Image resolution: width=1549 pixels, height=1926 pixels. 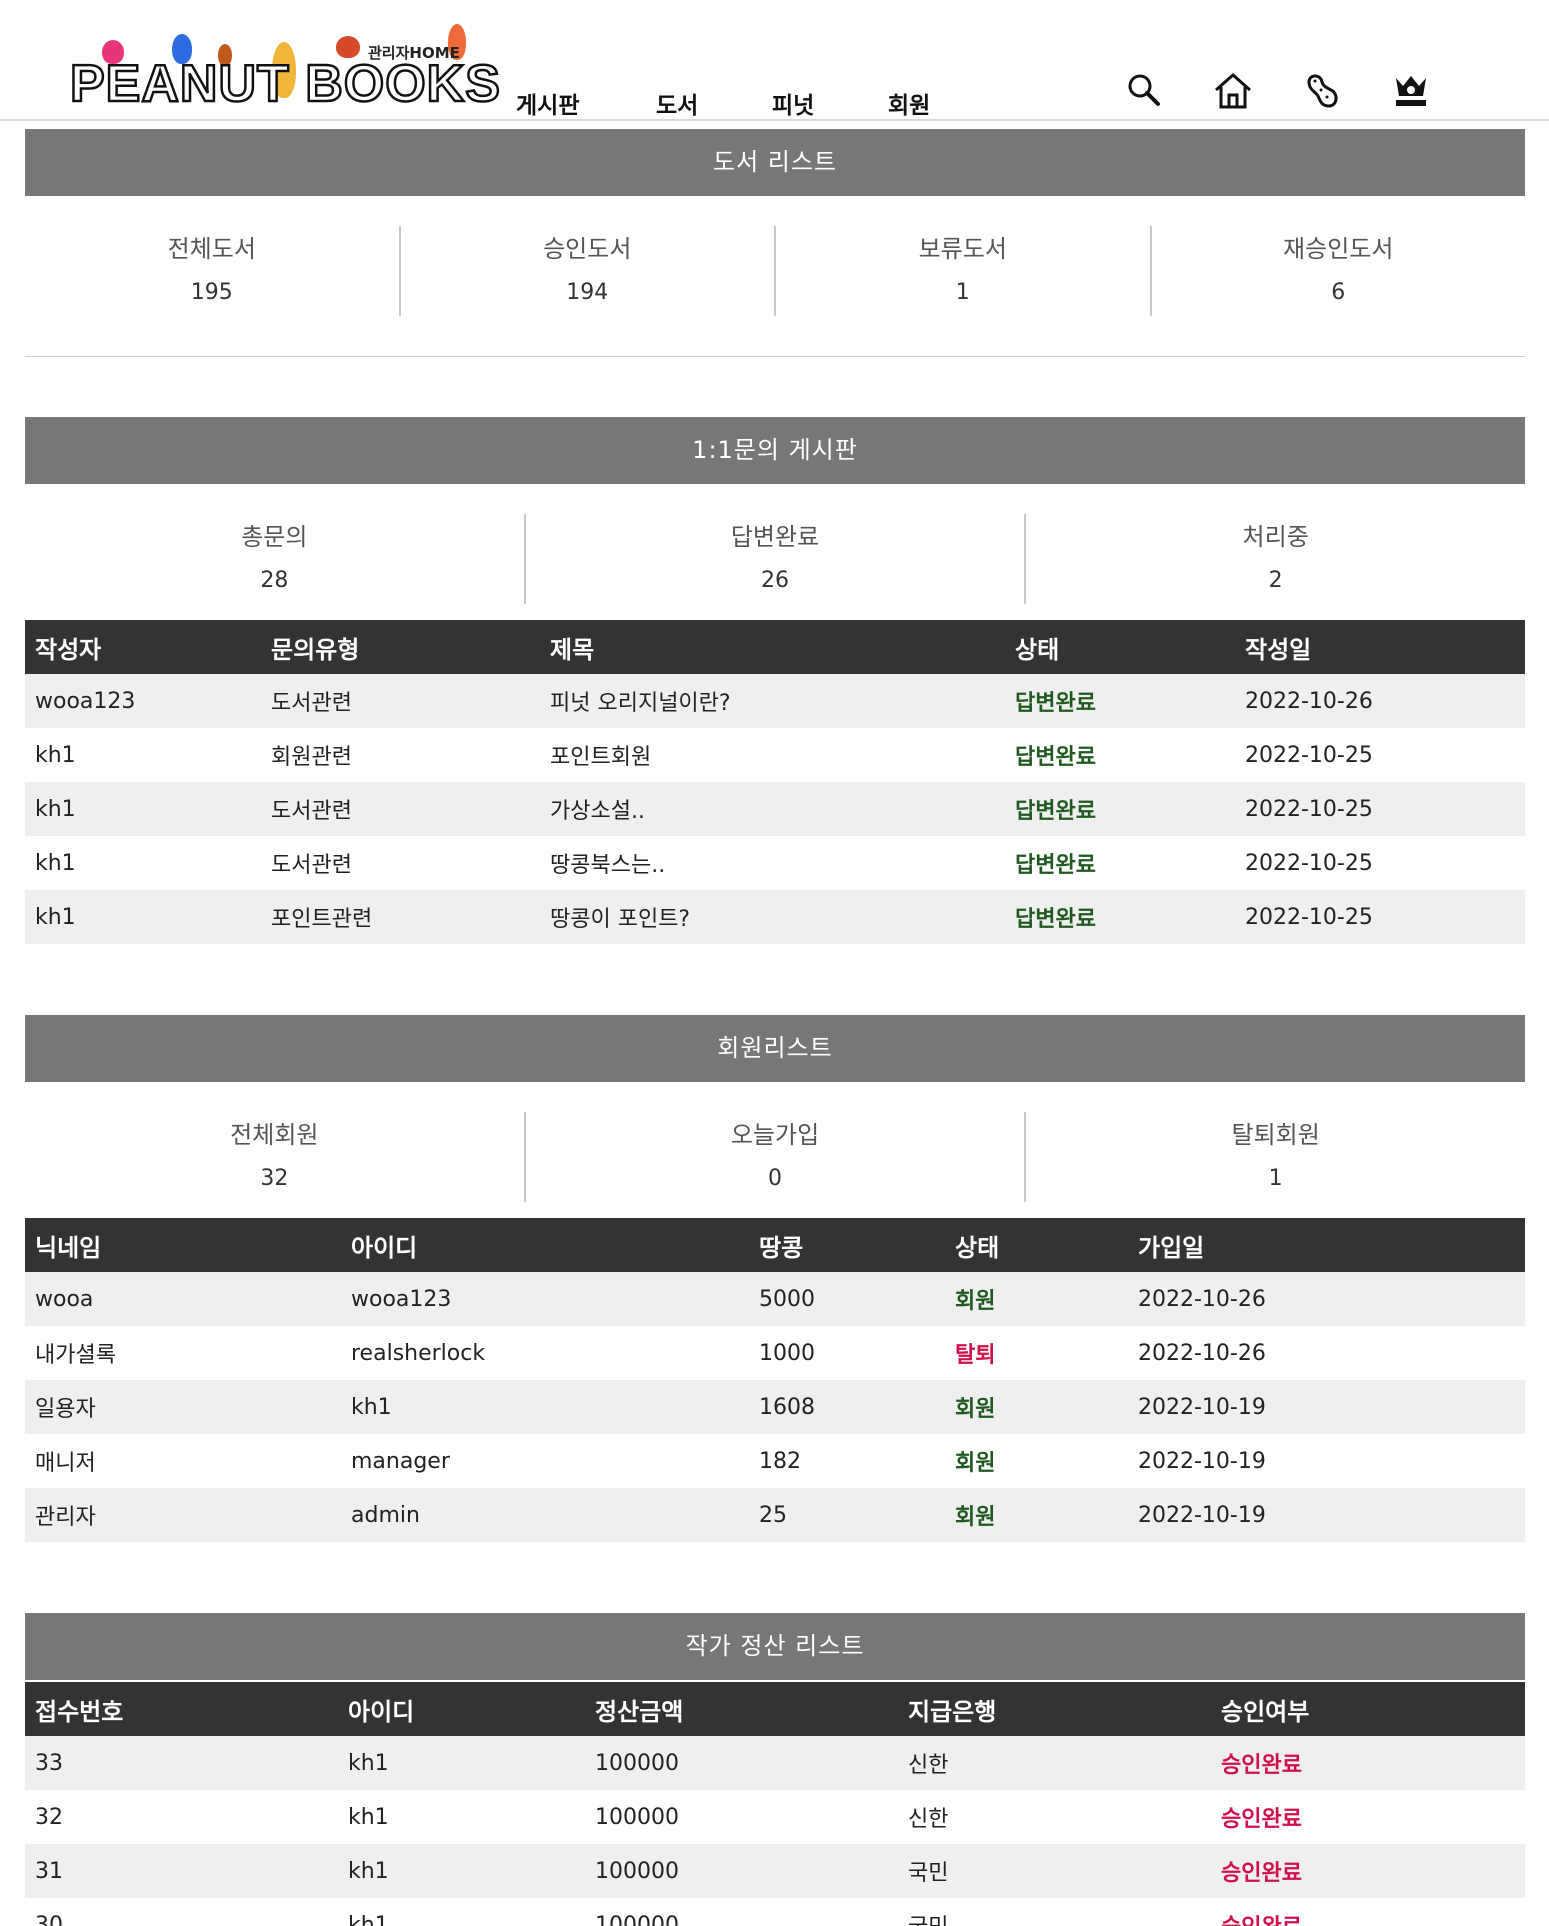 I want to click on stat-label: 총문의, so click(x=274, y=537).